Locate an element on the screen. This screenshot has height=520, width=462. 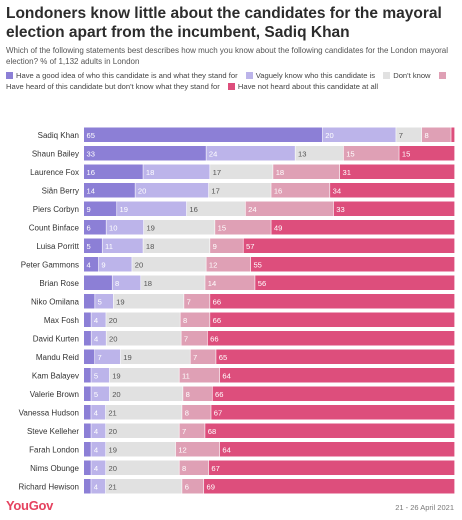
category-label: David Kurten is located at coordinates (56, 338).